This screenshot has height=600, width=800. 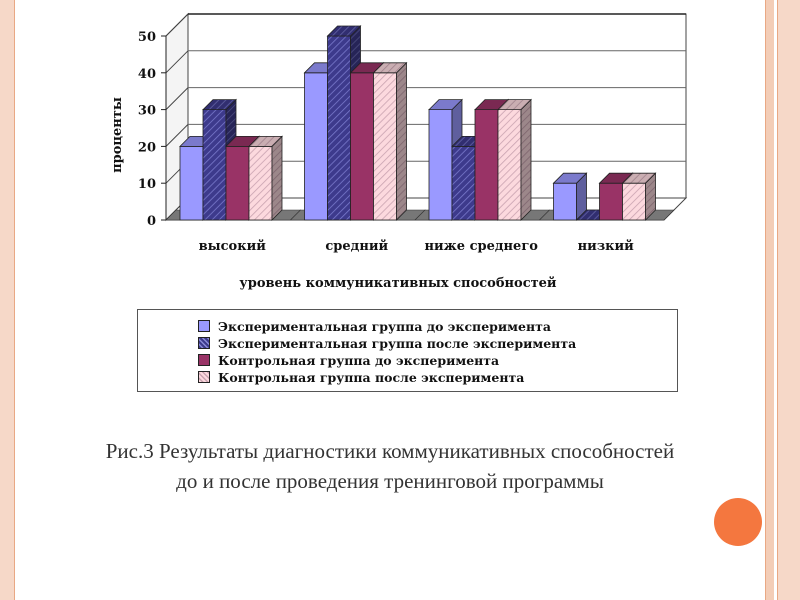 What do you see at coordinates (233, 246) in the screenshot?
I see `x-tick-label: высокий` at bounding box center [233, 246].